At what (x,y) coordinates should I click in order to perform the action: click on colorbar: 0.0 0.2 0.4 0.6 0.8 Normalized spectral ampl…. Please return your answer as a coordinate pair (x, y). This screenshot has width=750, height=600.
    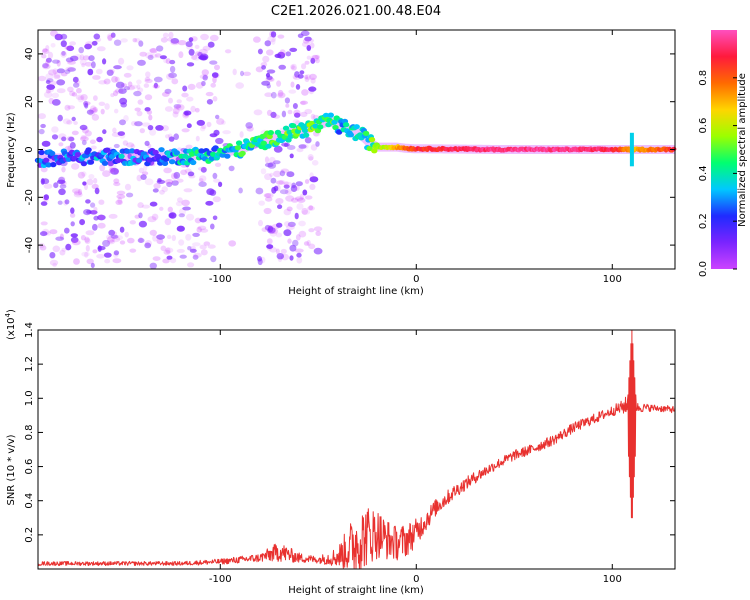
    Looking at the image, I should click on (723, 153).